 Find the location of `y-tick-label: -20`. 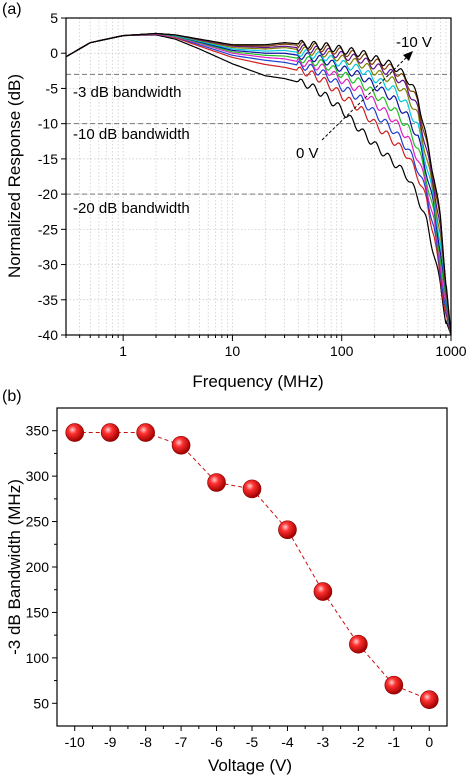

y-tick-label: -20 is located at coordinates (48, 194).